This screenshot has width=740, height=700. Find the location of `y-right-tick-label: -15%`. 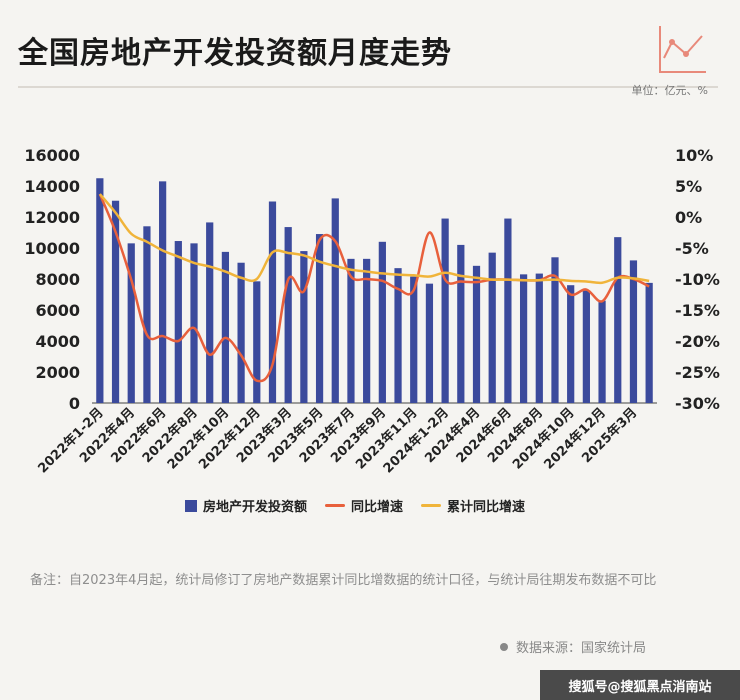

y-right-tick-label: -15% is located at coordinates (697, 310).